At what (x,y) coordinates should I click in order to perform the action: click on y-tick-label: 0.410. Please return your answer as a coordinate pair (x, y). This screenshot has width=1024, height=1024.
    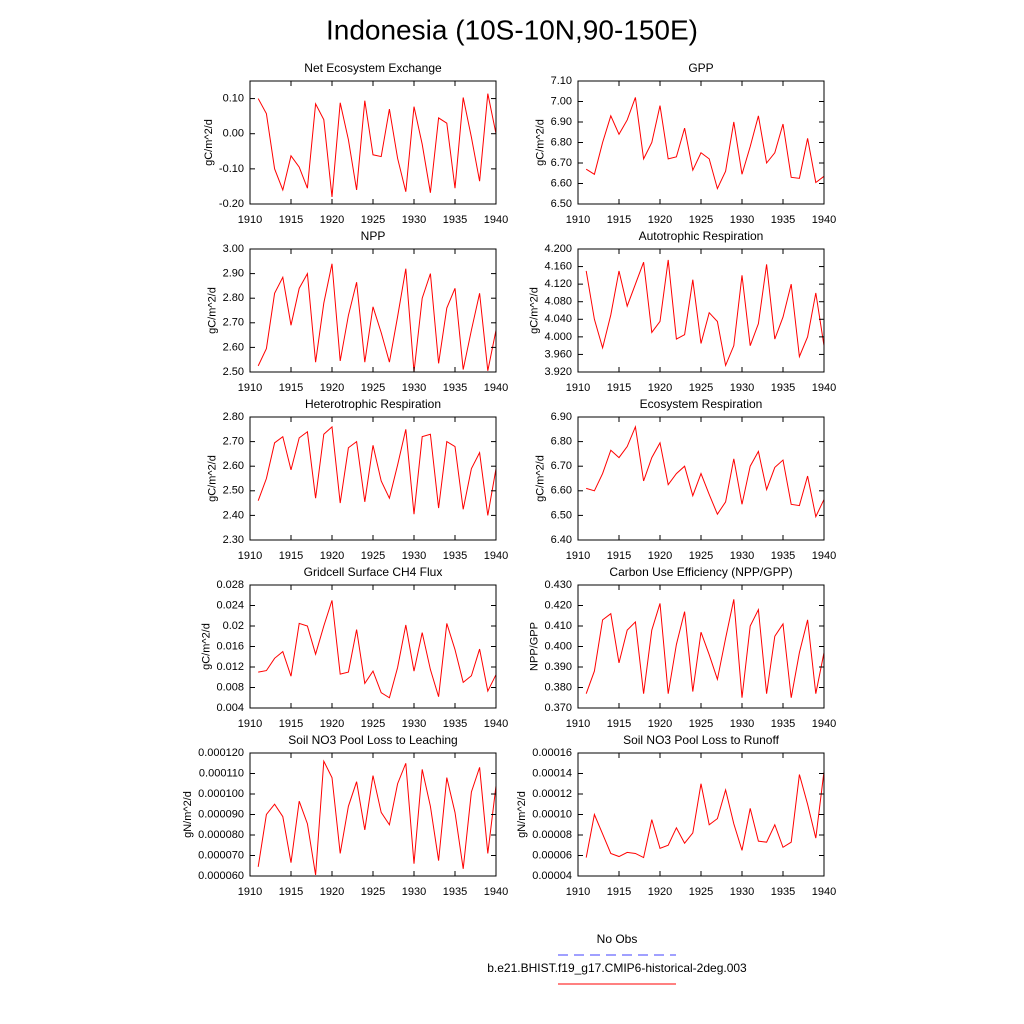
    Looking at the image, I should click on (558, 626).